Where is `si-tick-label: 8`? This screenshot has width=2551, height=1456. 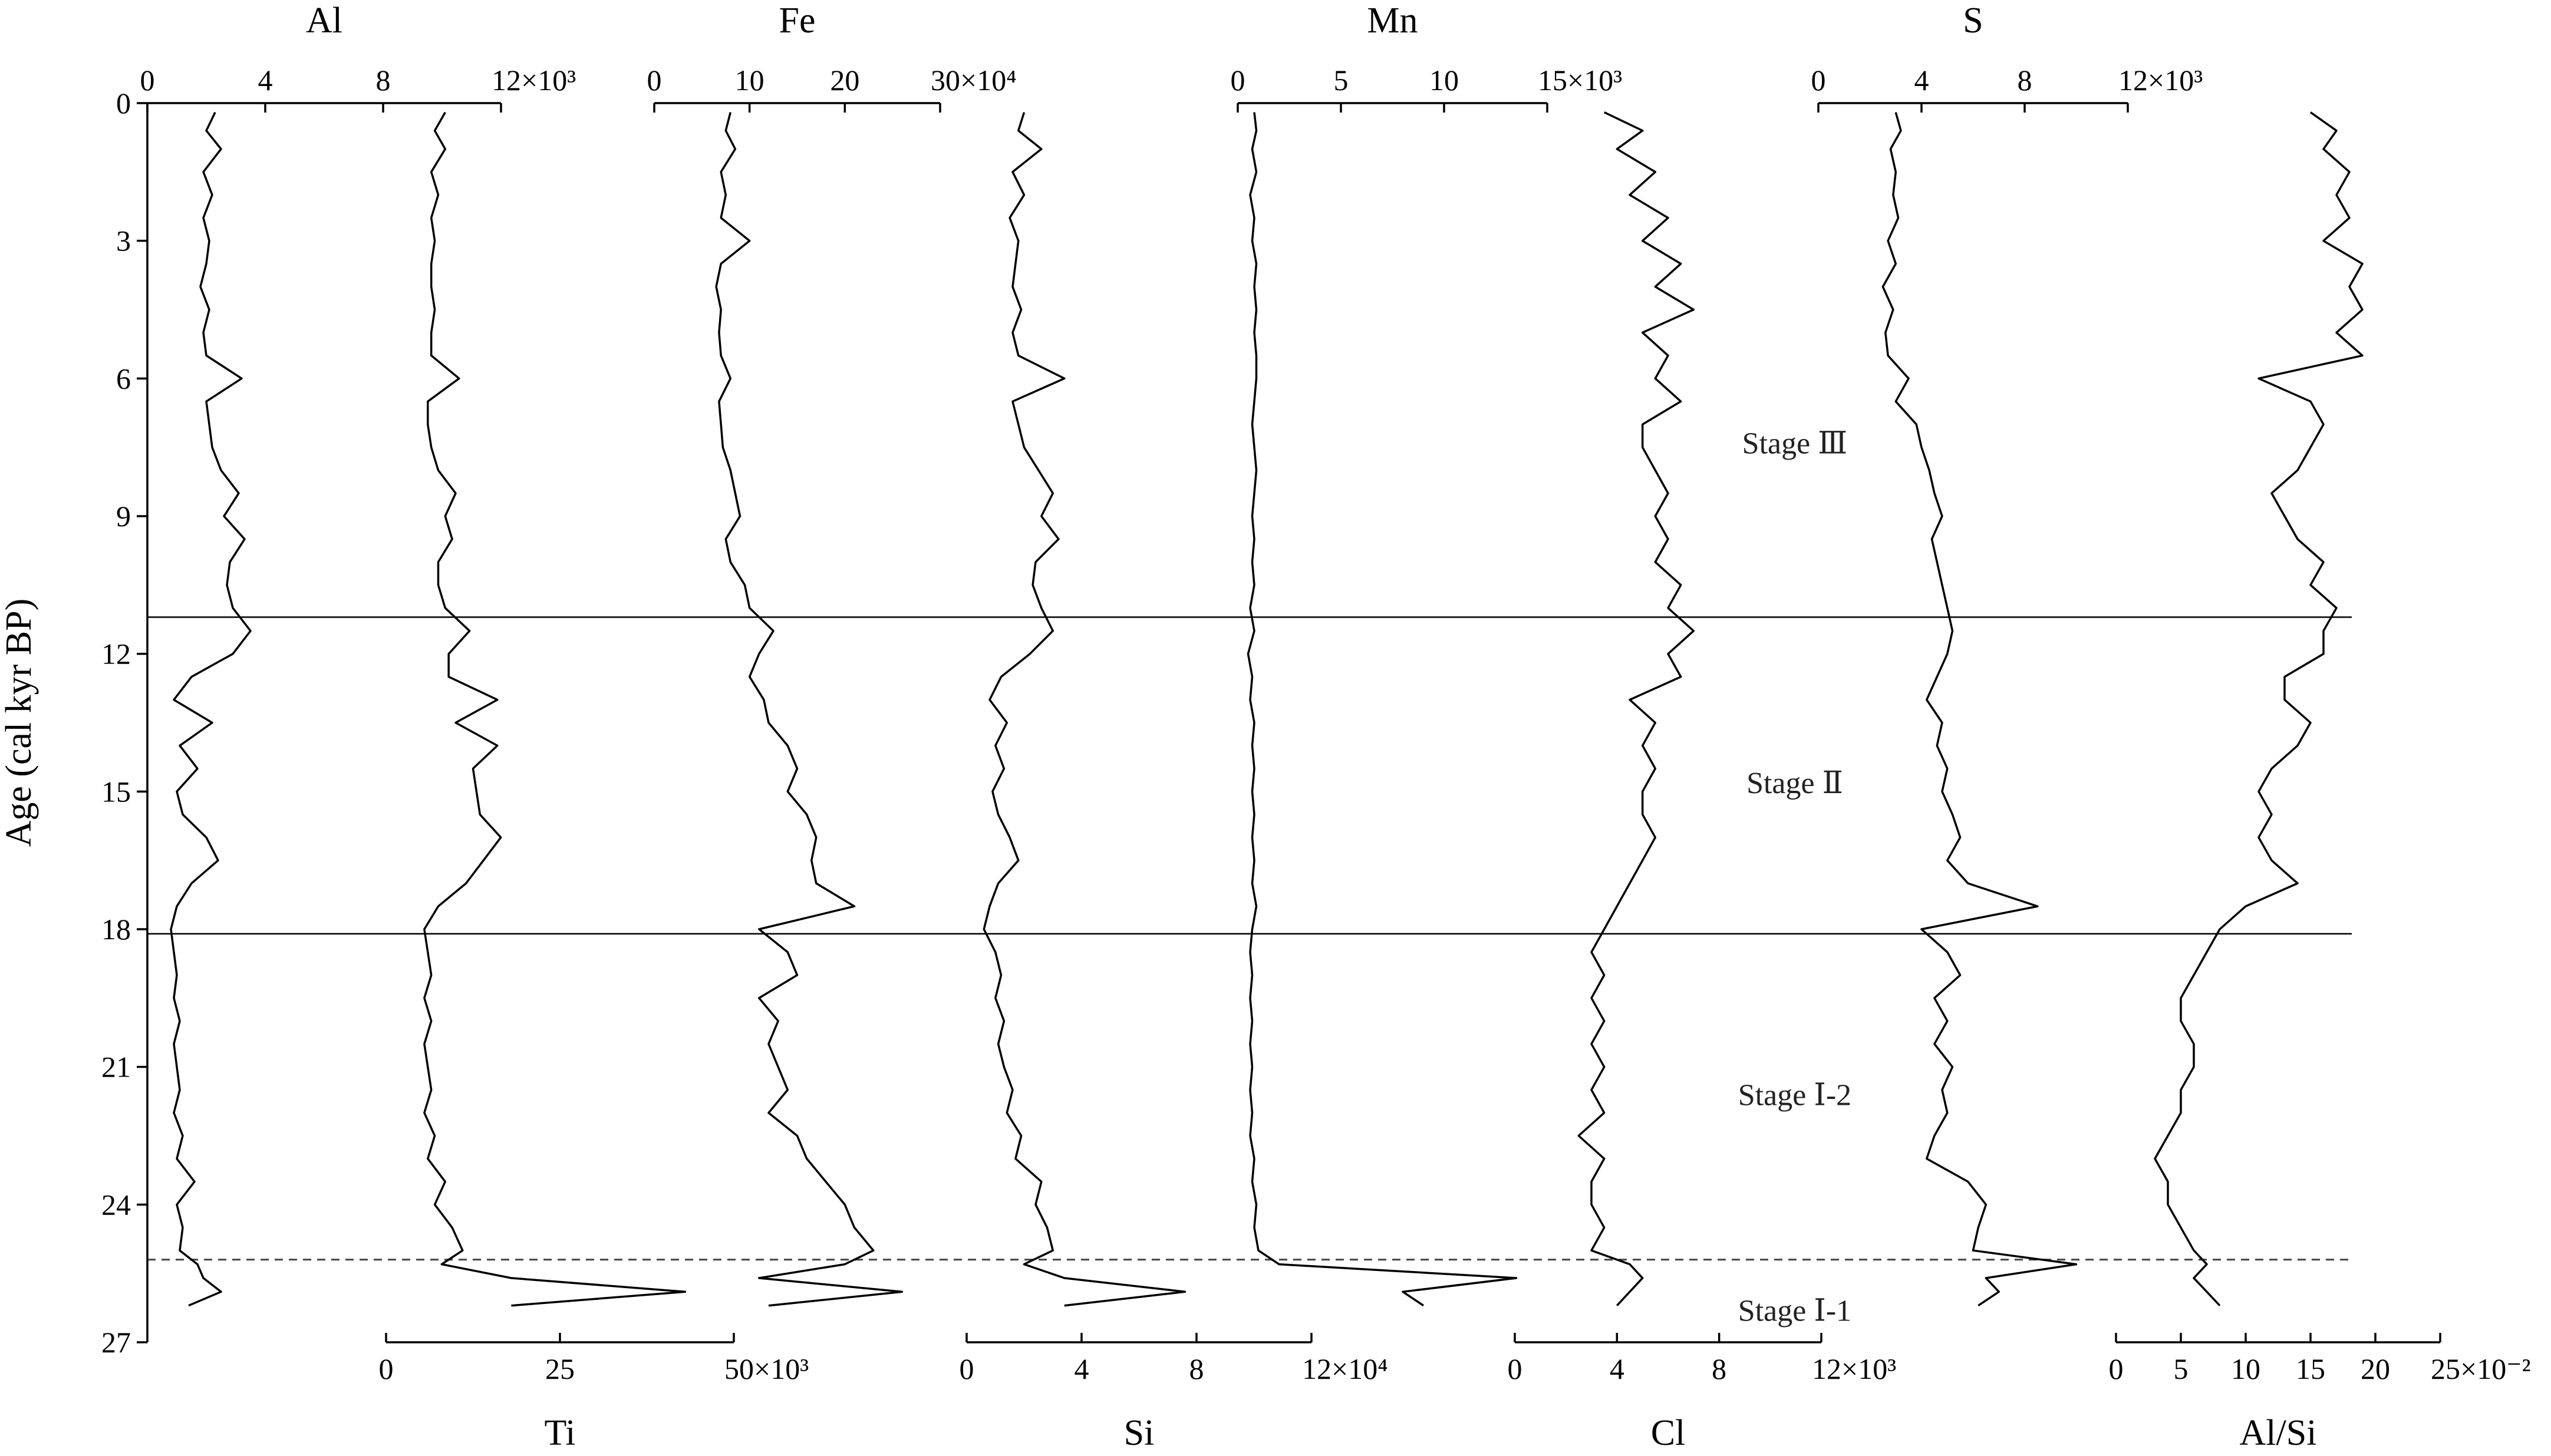
si-tick-label: 8 is located at coordinates (1197, 1368).